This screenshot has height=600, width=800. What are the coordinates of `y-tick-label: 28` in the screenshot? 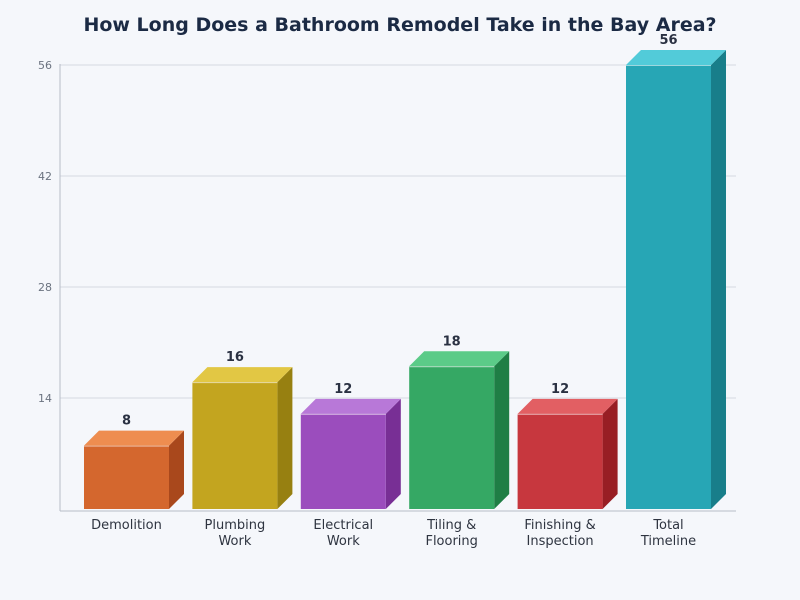 It's located at (45, 287).